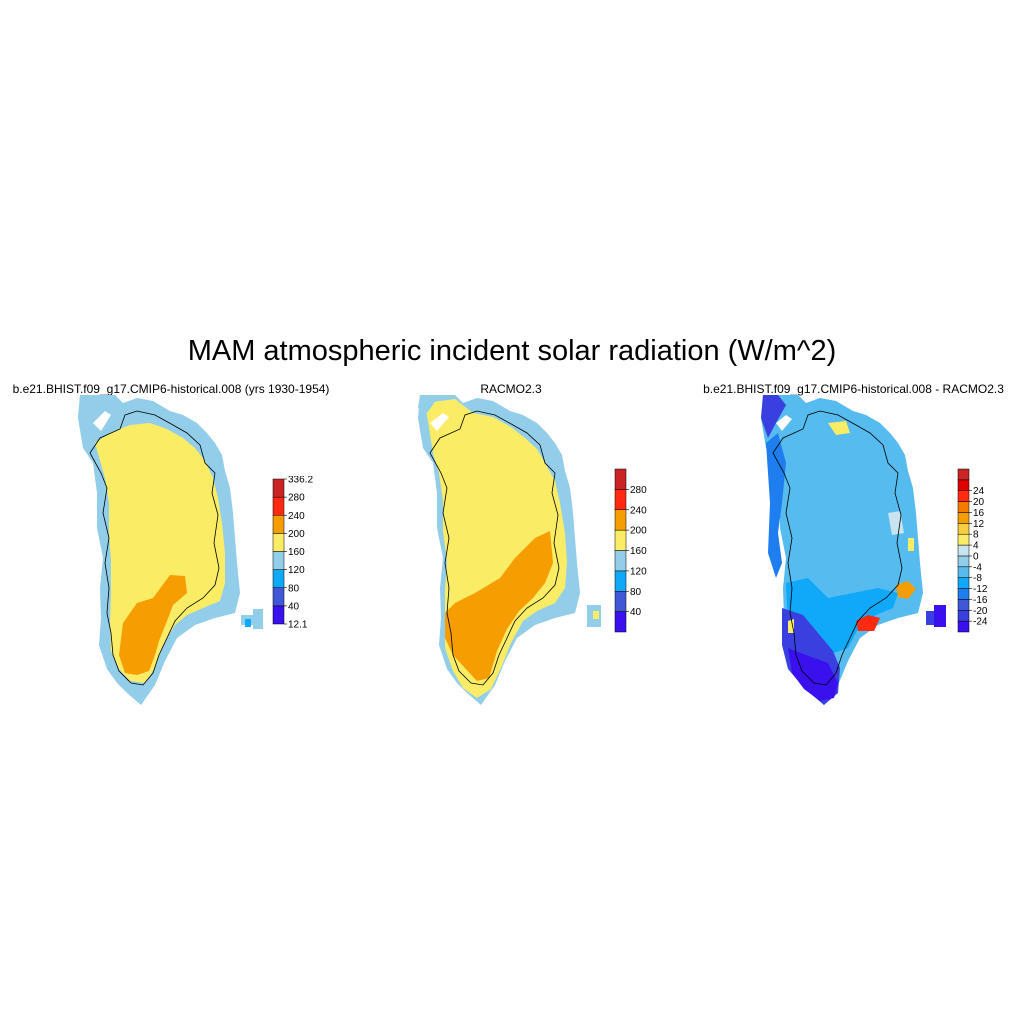 This screenshot has height=1024, width=1024. Describe the element at coordinates (980, 622) in the screenshot. I see `colorbar-label: -24` at that location.